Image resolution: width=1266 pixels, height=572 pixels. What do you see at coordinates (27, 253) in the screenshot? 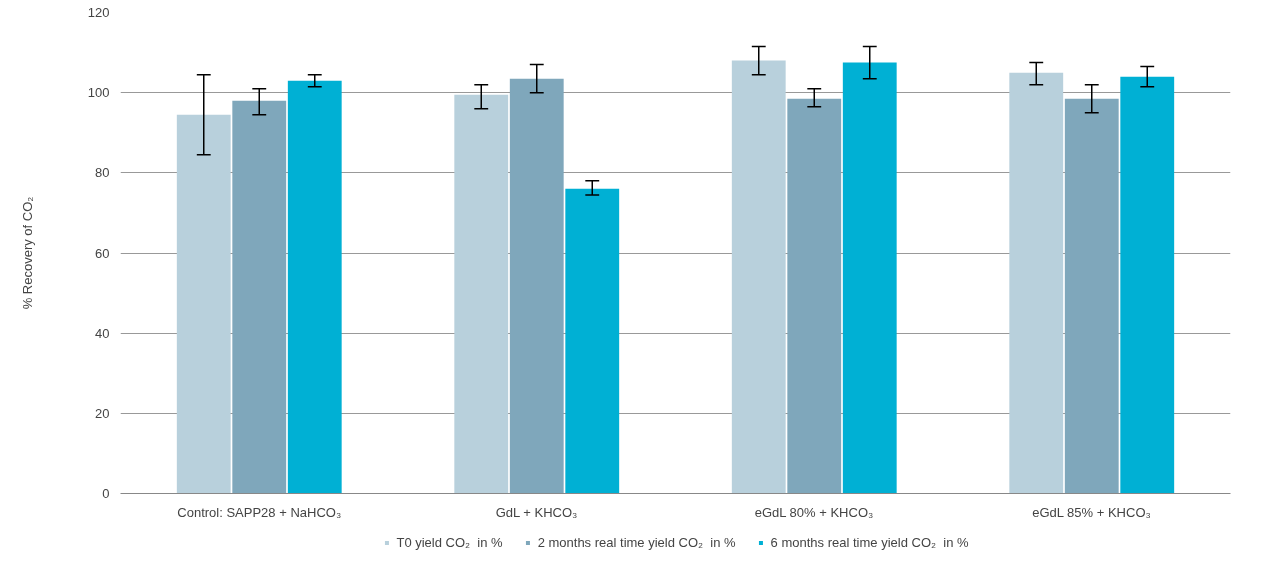
I see `y-axis-title: % Recovery of CO₂` at bounding box center [27, 253].